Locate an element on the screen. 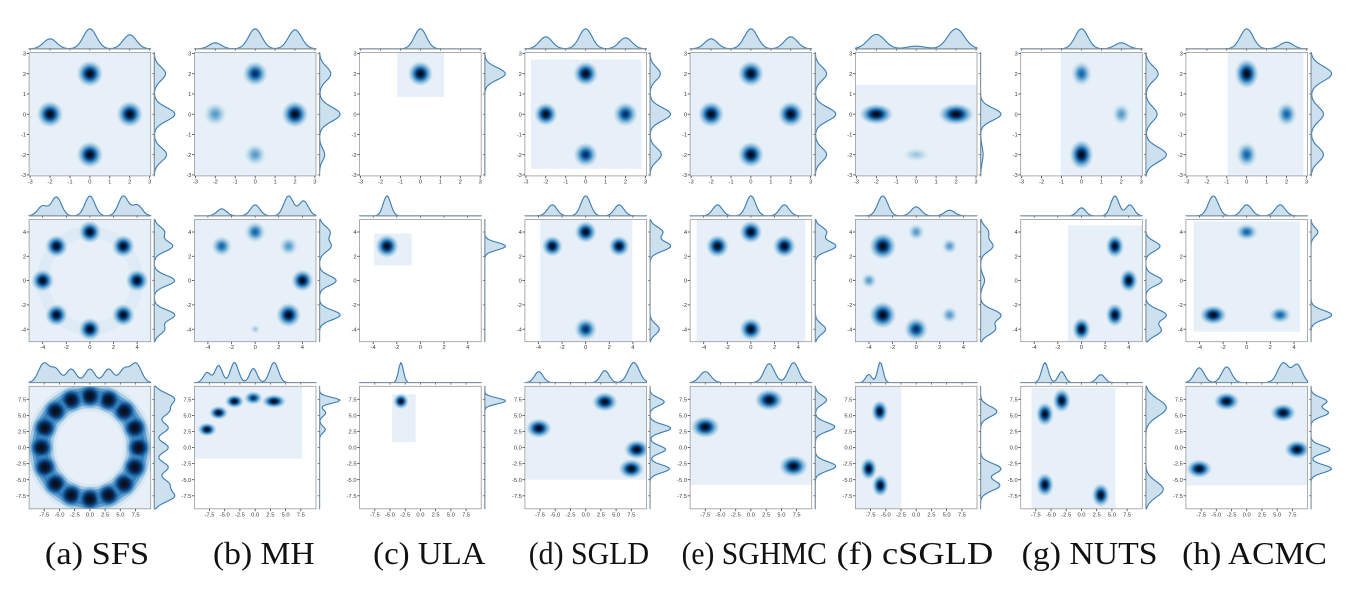 The width and height of the screenshot is (1360, 599). svg-text: (d) SGLD is located at coordinates (589, 553).